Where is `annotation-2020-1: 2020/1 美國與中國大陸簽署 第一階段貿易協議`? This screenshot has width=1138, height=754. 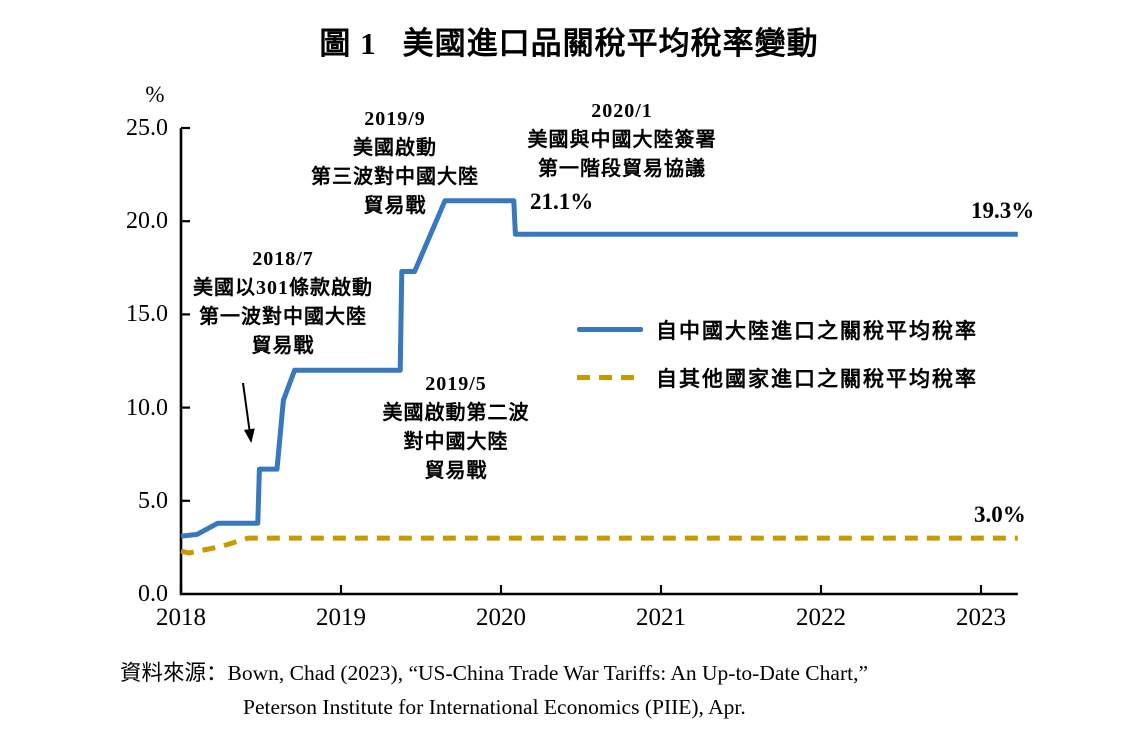
annotation-2020-1: 2020/1 美國與中國大陸簽署 第一階段貿易協議 is located at coordinates (622, 140).